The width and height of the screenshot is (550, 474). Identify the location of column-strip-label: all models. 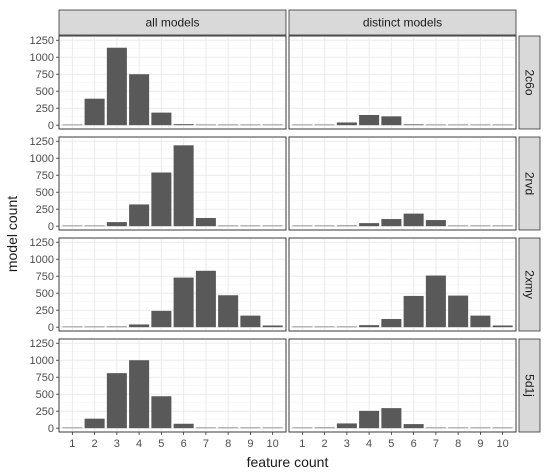
(172, 23).